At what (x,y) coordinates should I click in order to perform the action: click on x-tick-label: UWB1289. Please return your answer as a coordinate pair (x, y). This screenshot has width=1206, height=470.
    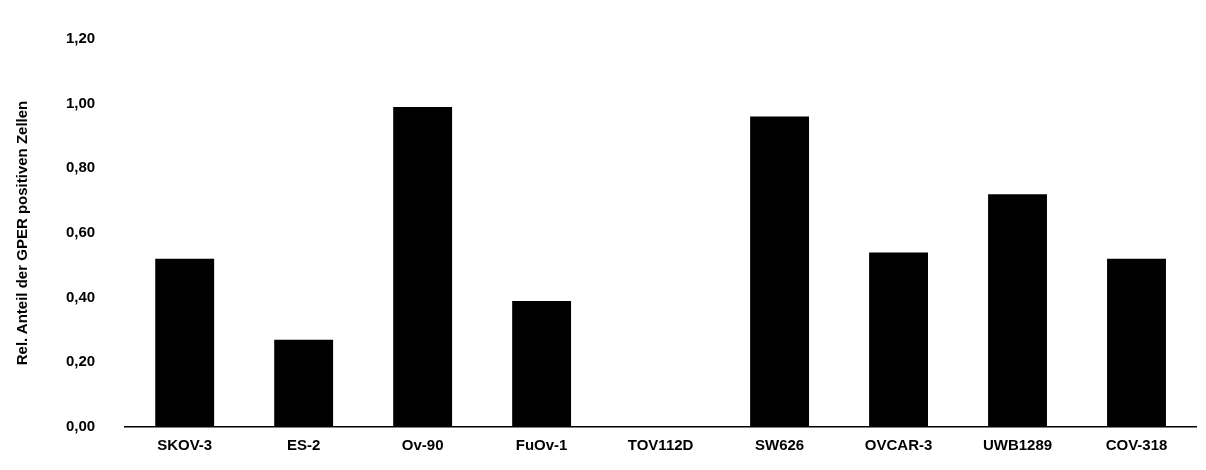
    Looking at the image, I should click on (1017, 445).